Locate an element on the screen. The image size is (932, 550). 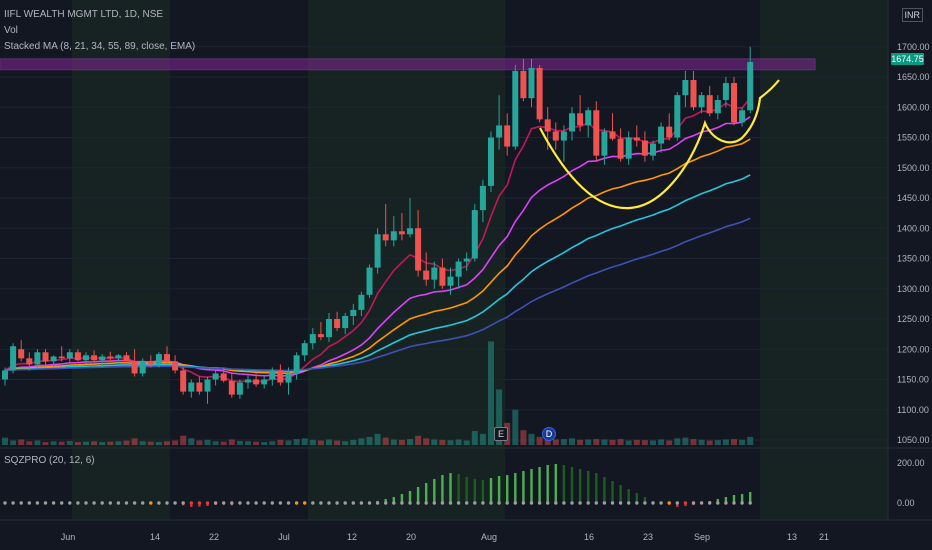
price-tick-label: 1700.00 is located at coordinates (913, 47).